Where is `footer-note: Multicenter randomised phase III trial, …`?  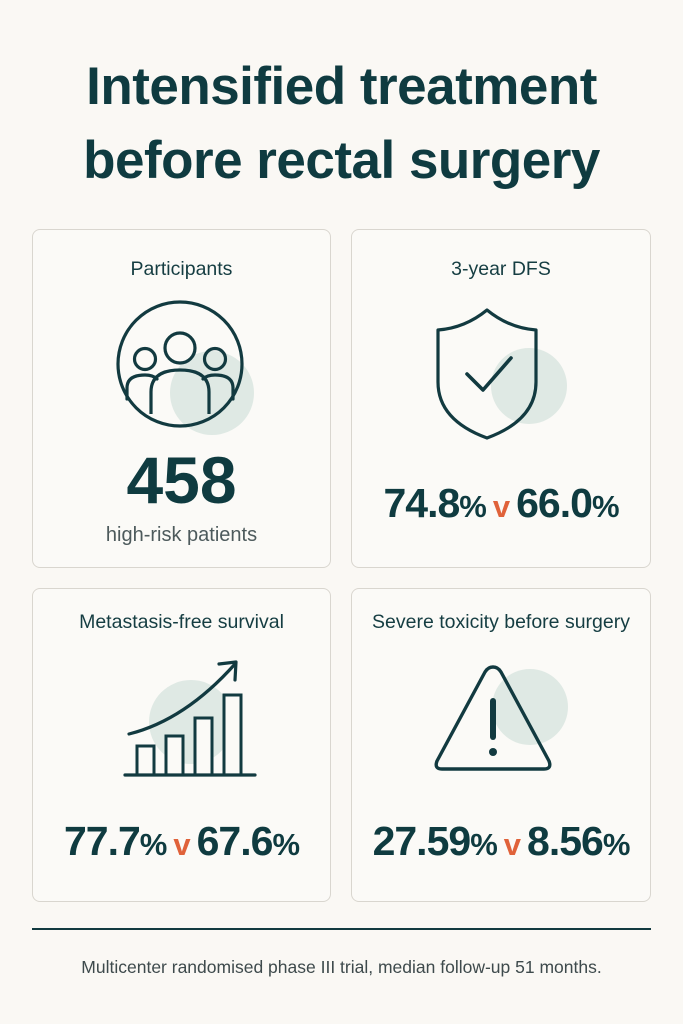 footer-note: Multicenter randomised phase III trial, … is located at coordinates (341, 967).